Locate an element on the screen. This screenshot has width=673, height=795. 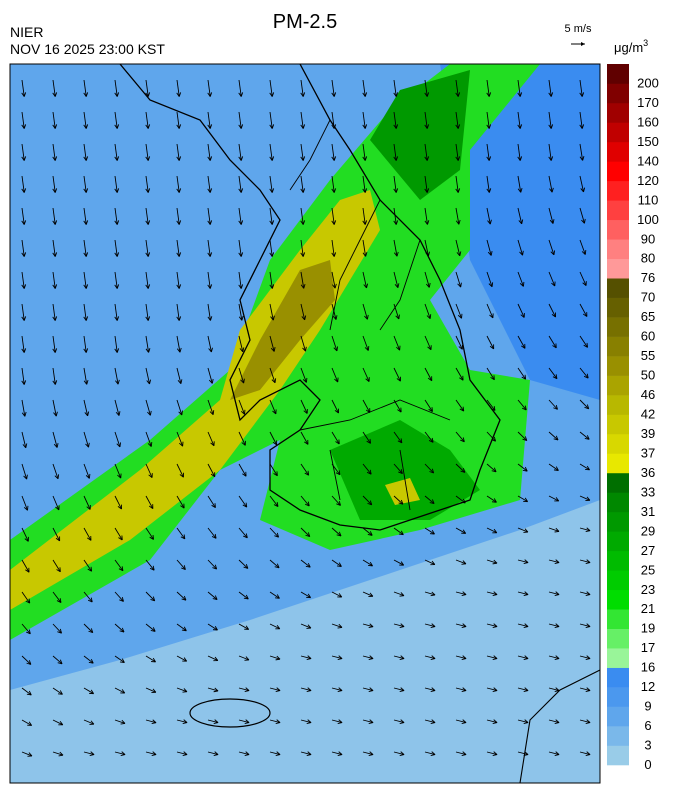
unit: μg/m3 is located at coordinates (631, 46).